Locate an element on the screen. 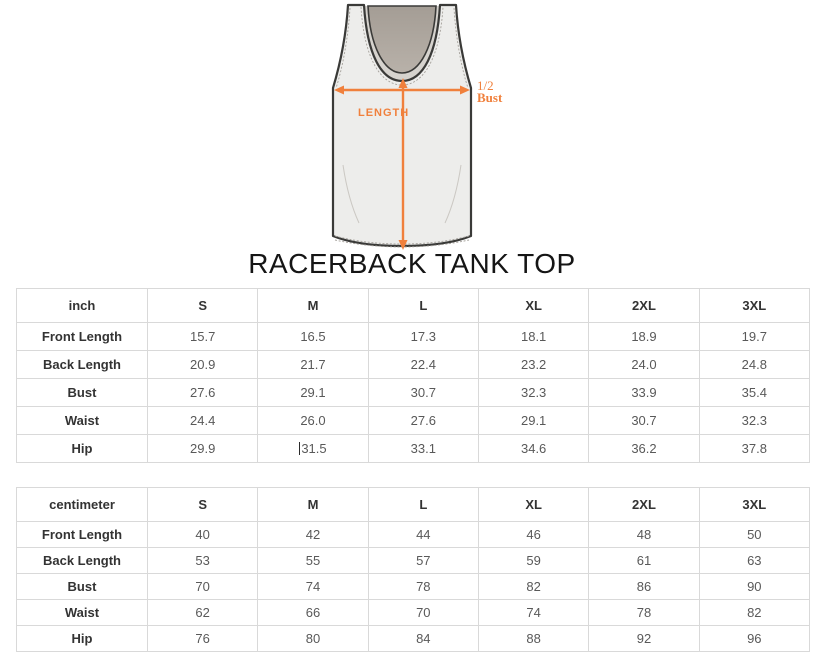 This screenshot has height=665, width=824. measurement-row: Bust 27.6 29.1 30.7 32.3 33.9 35.4 is located at coordinates (413, 392).